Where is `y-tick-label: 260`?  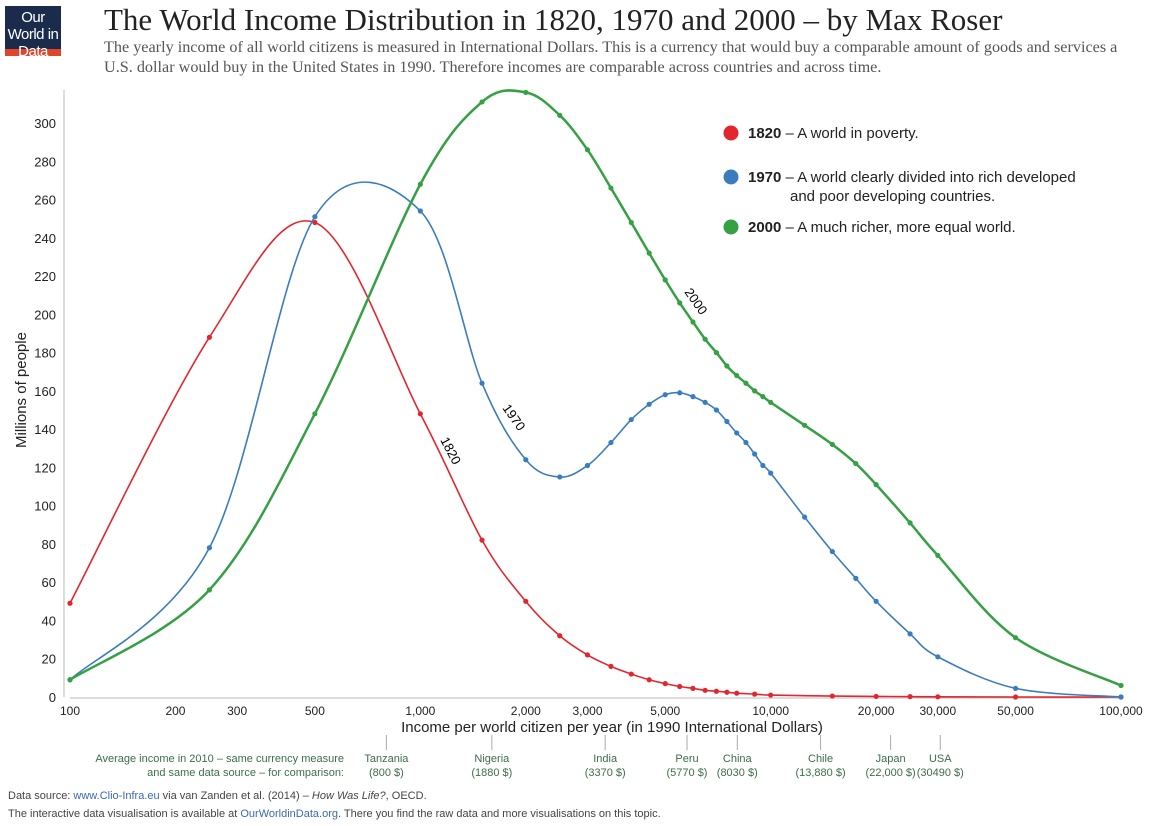 y-tick-label: 260 is located at coordinates (45, 200).